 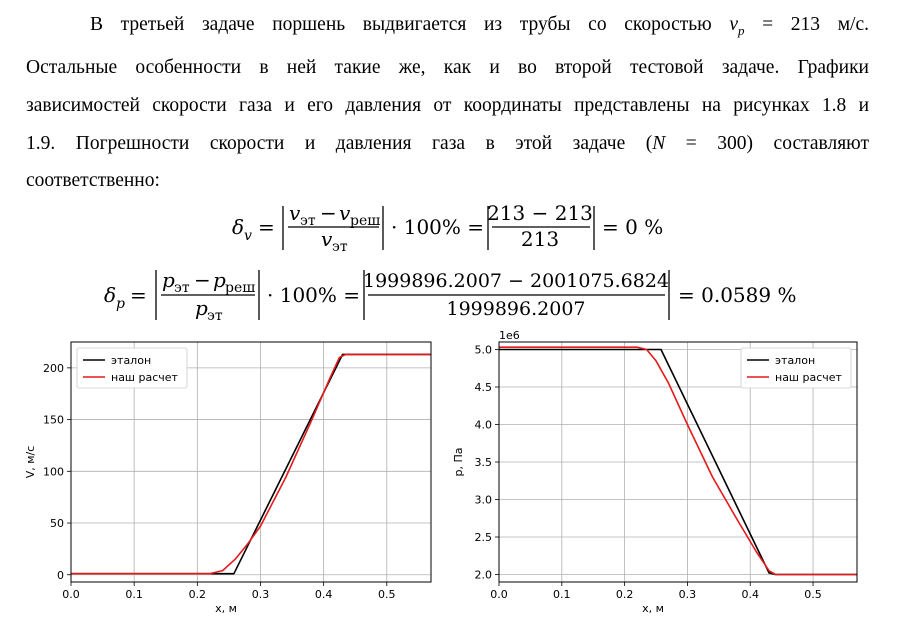 I want to click on fp-result: = 0.0589 %, so click(x=737, y=295).